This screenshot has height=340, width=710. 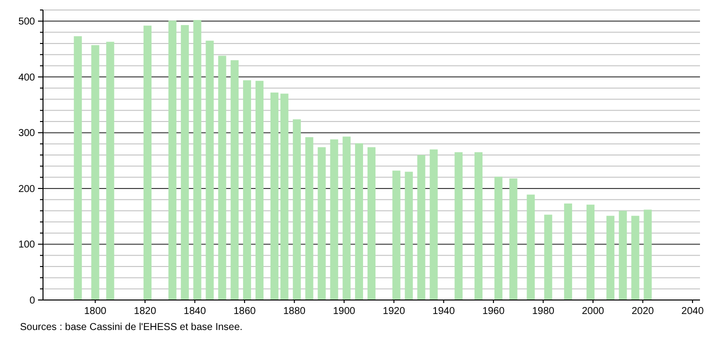 I want to click on y-tick-label: 100, so click(x=27, y=245).